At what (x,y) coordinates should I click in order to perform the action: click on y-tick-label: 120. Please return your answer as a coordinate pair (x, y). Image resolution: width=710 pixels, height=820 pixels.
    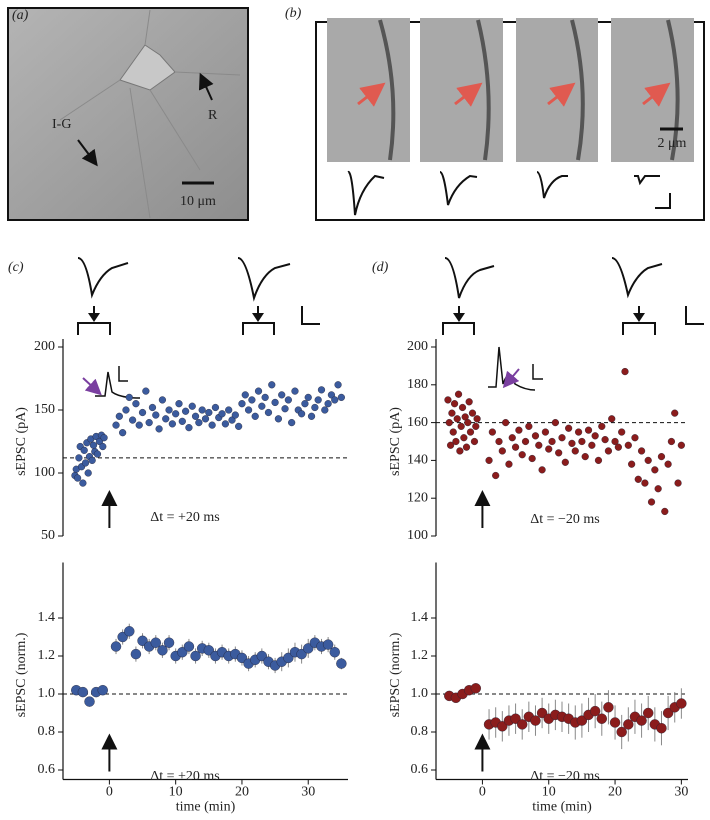
    Looking at the image, I should click on (417, 497).